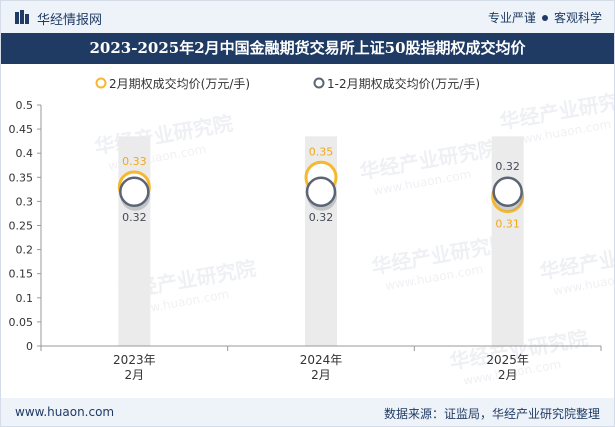  Describe the element at coordinates (25, 201) in the screenshot. I see `y-tick-label: 0.3` at that location.